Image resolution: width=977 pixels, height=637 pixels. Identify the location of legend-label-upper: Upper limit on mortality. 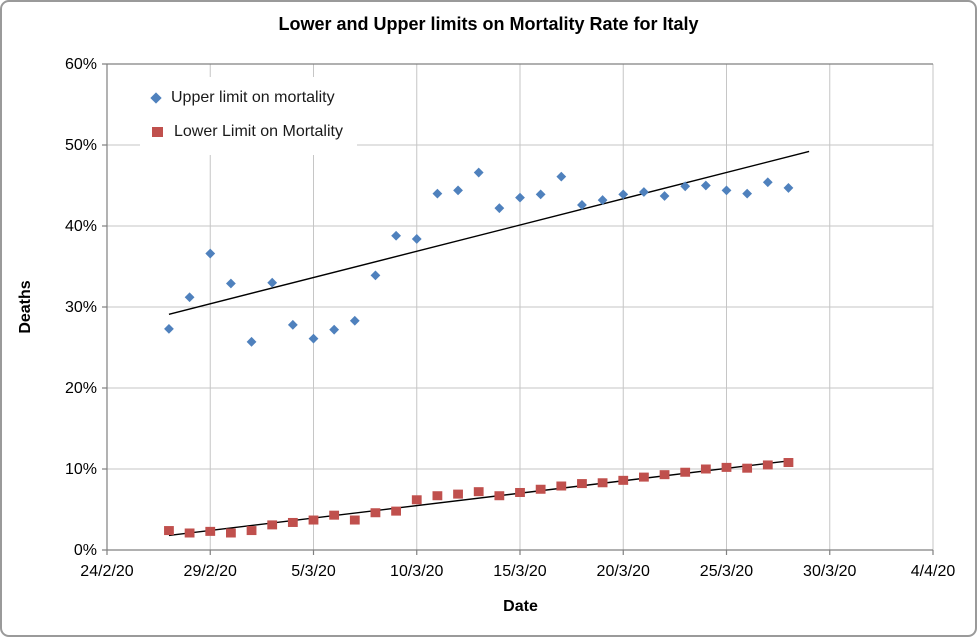
(253, 97).